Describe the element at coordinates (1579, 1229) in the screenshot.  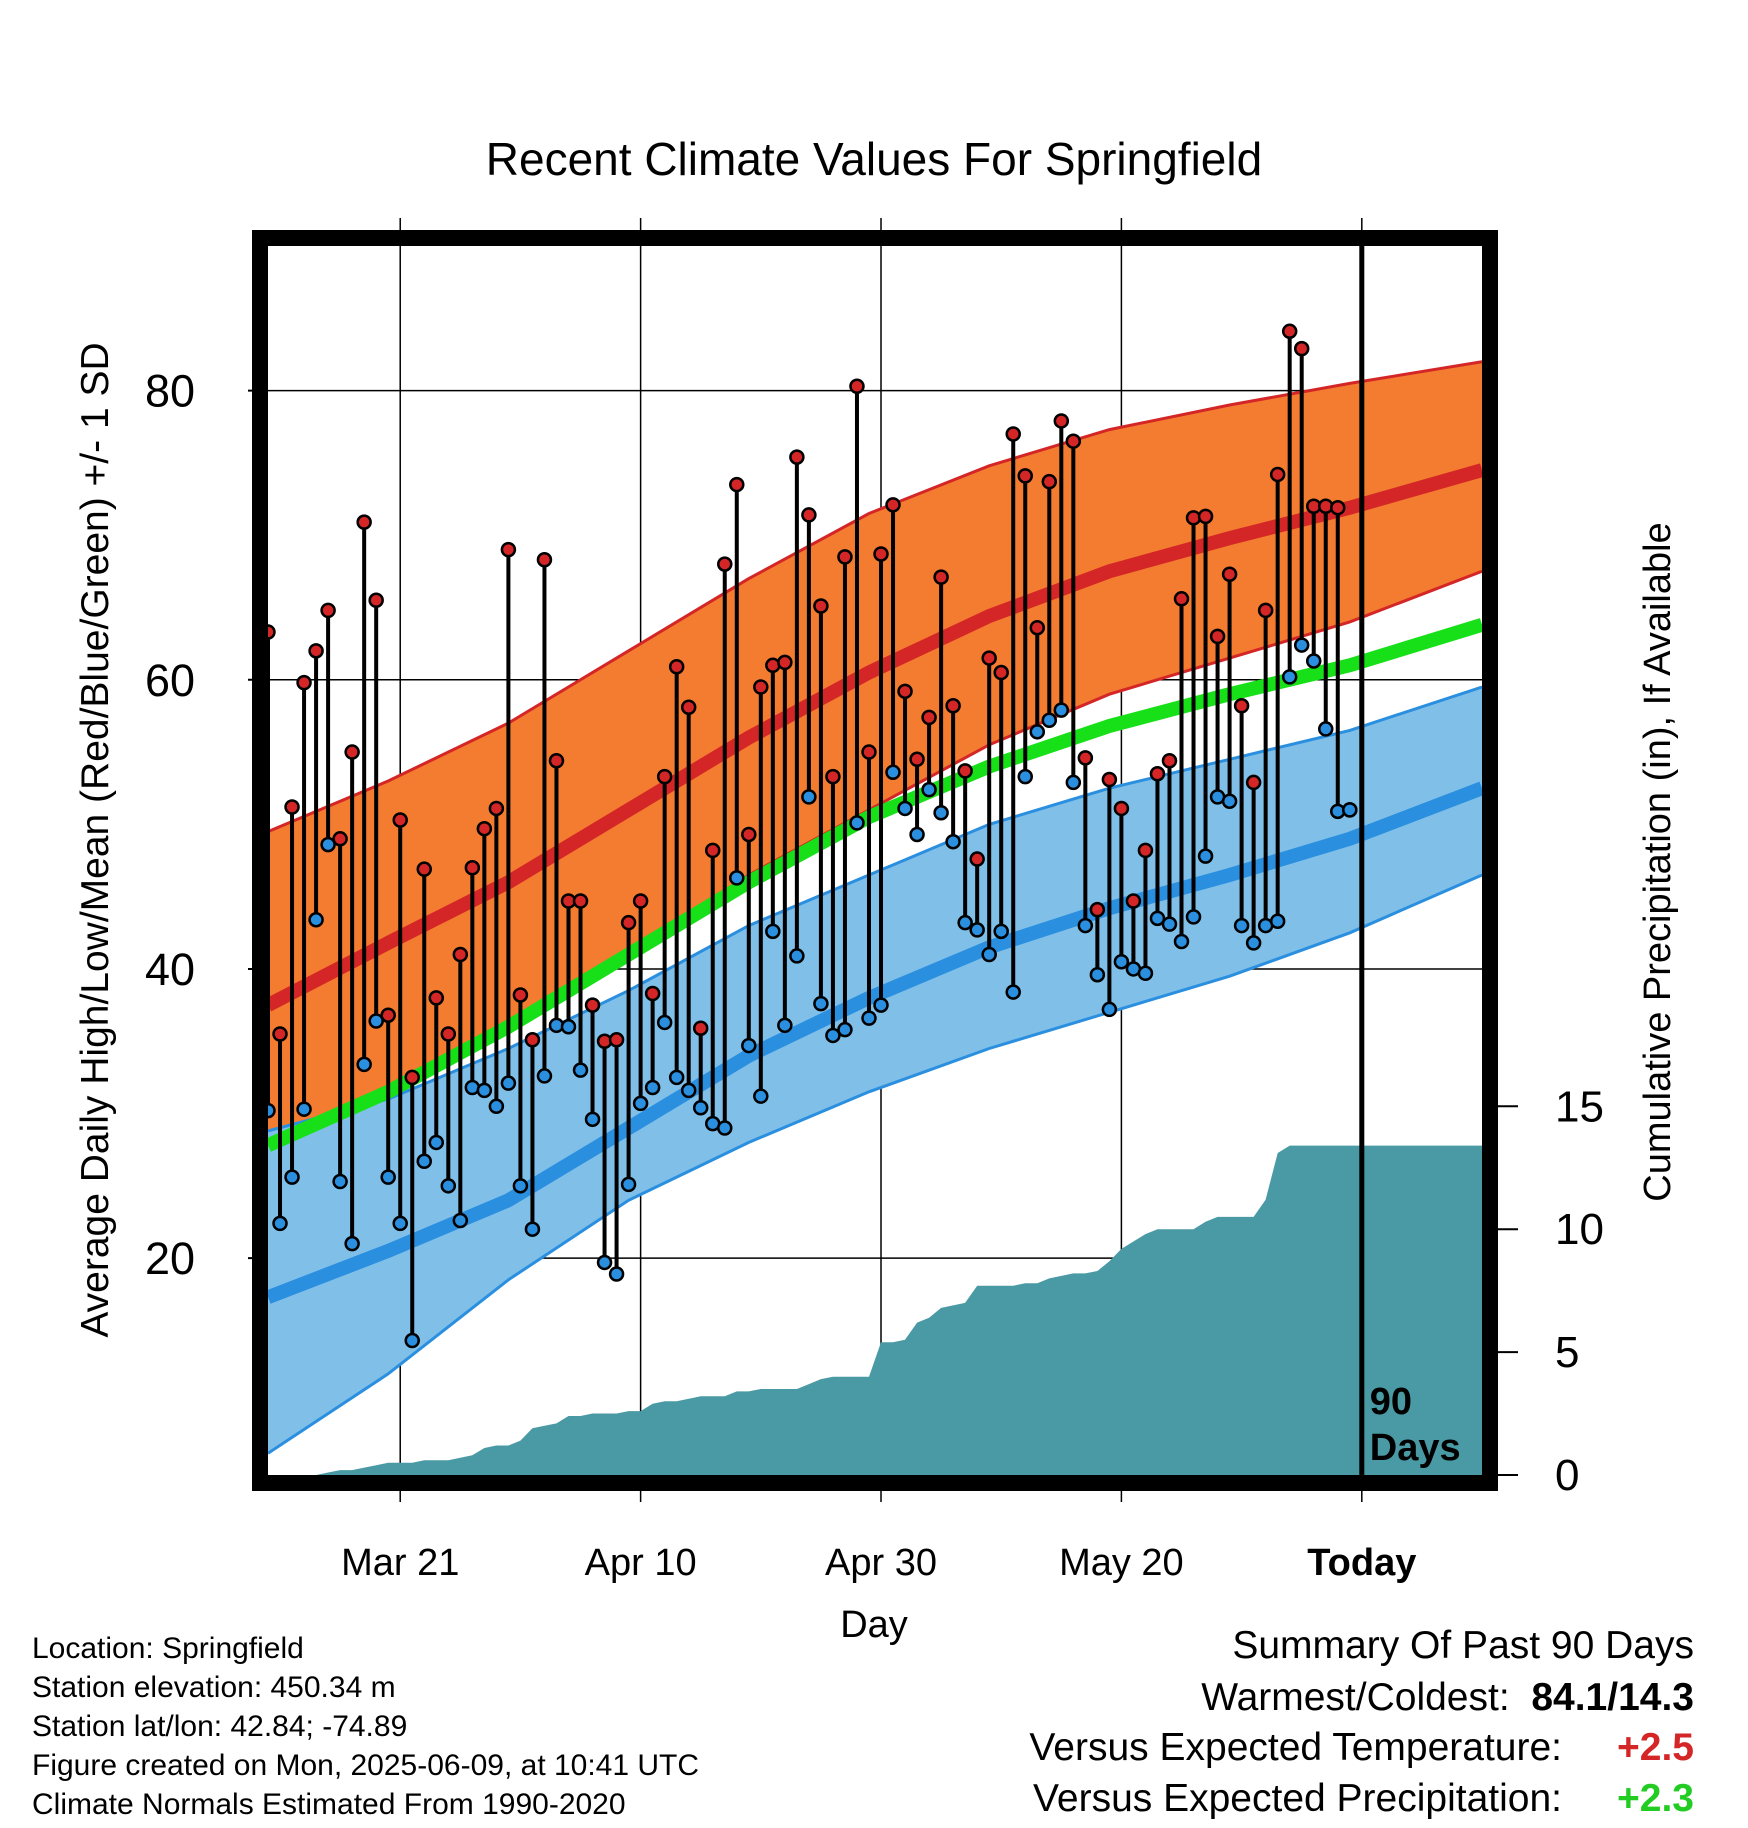
I see `y2-tick-label: 10` at that location.